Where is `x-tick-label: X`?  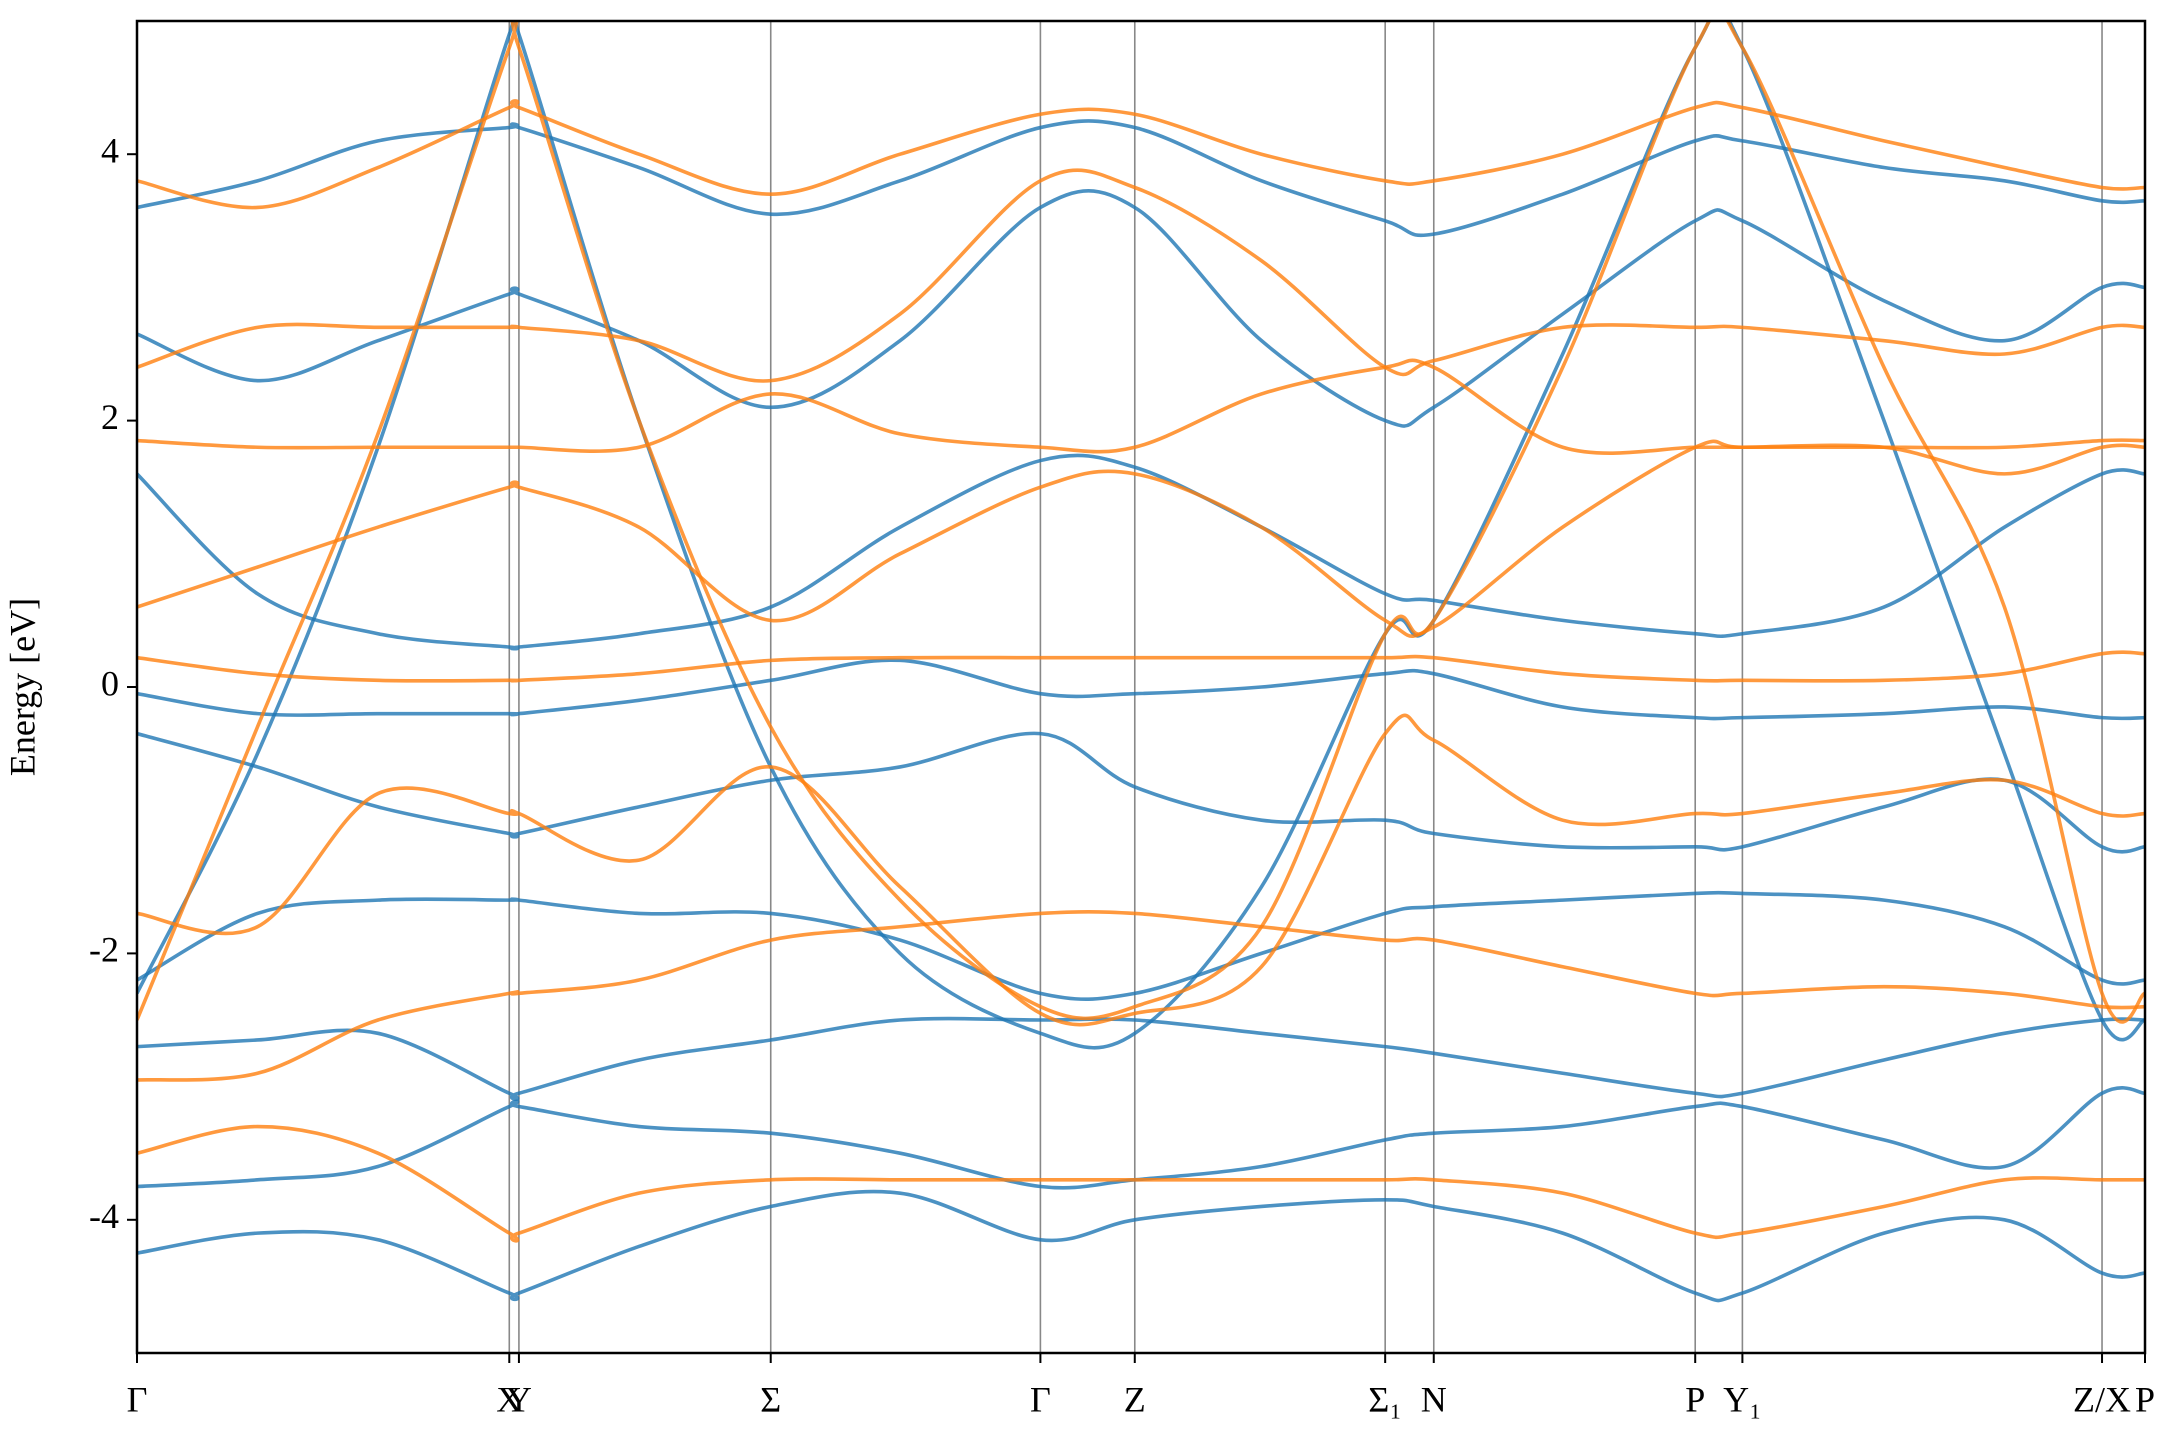 x-tick-label: X is located at coordinates (509, 1399).